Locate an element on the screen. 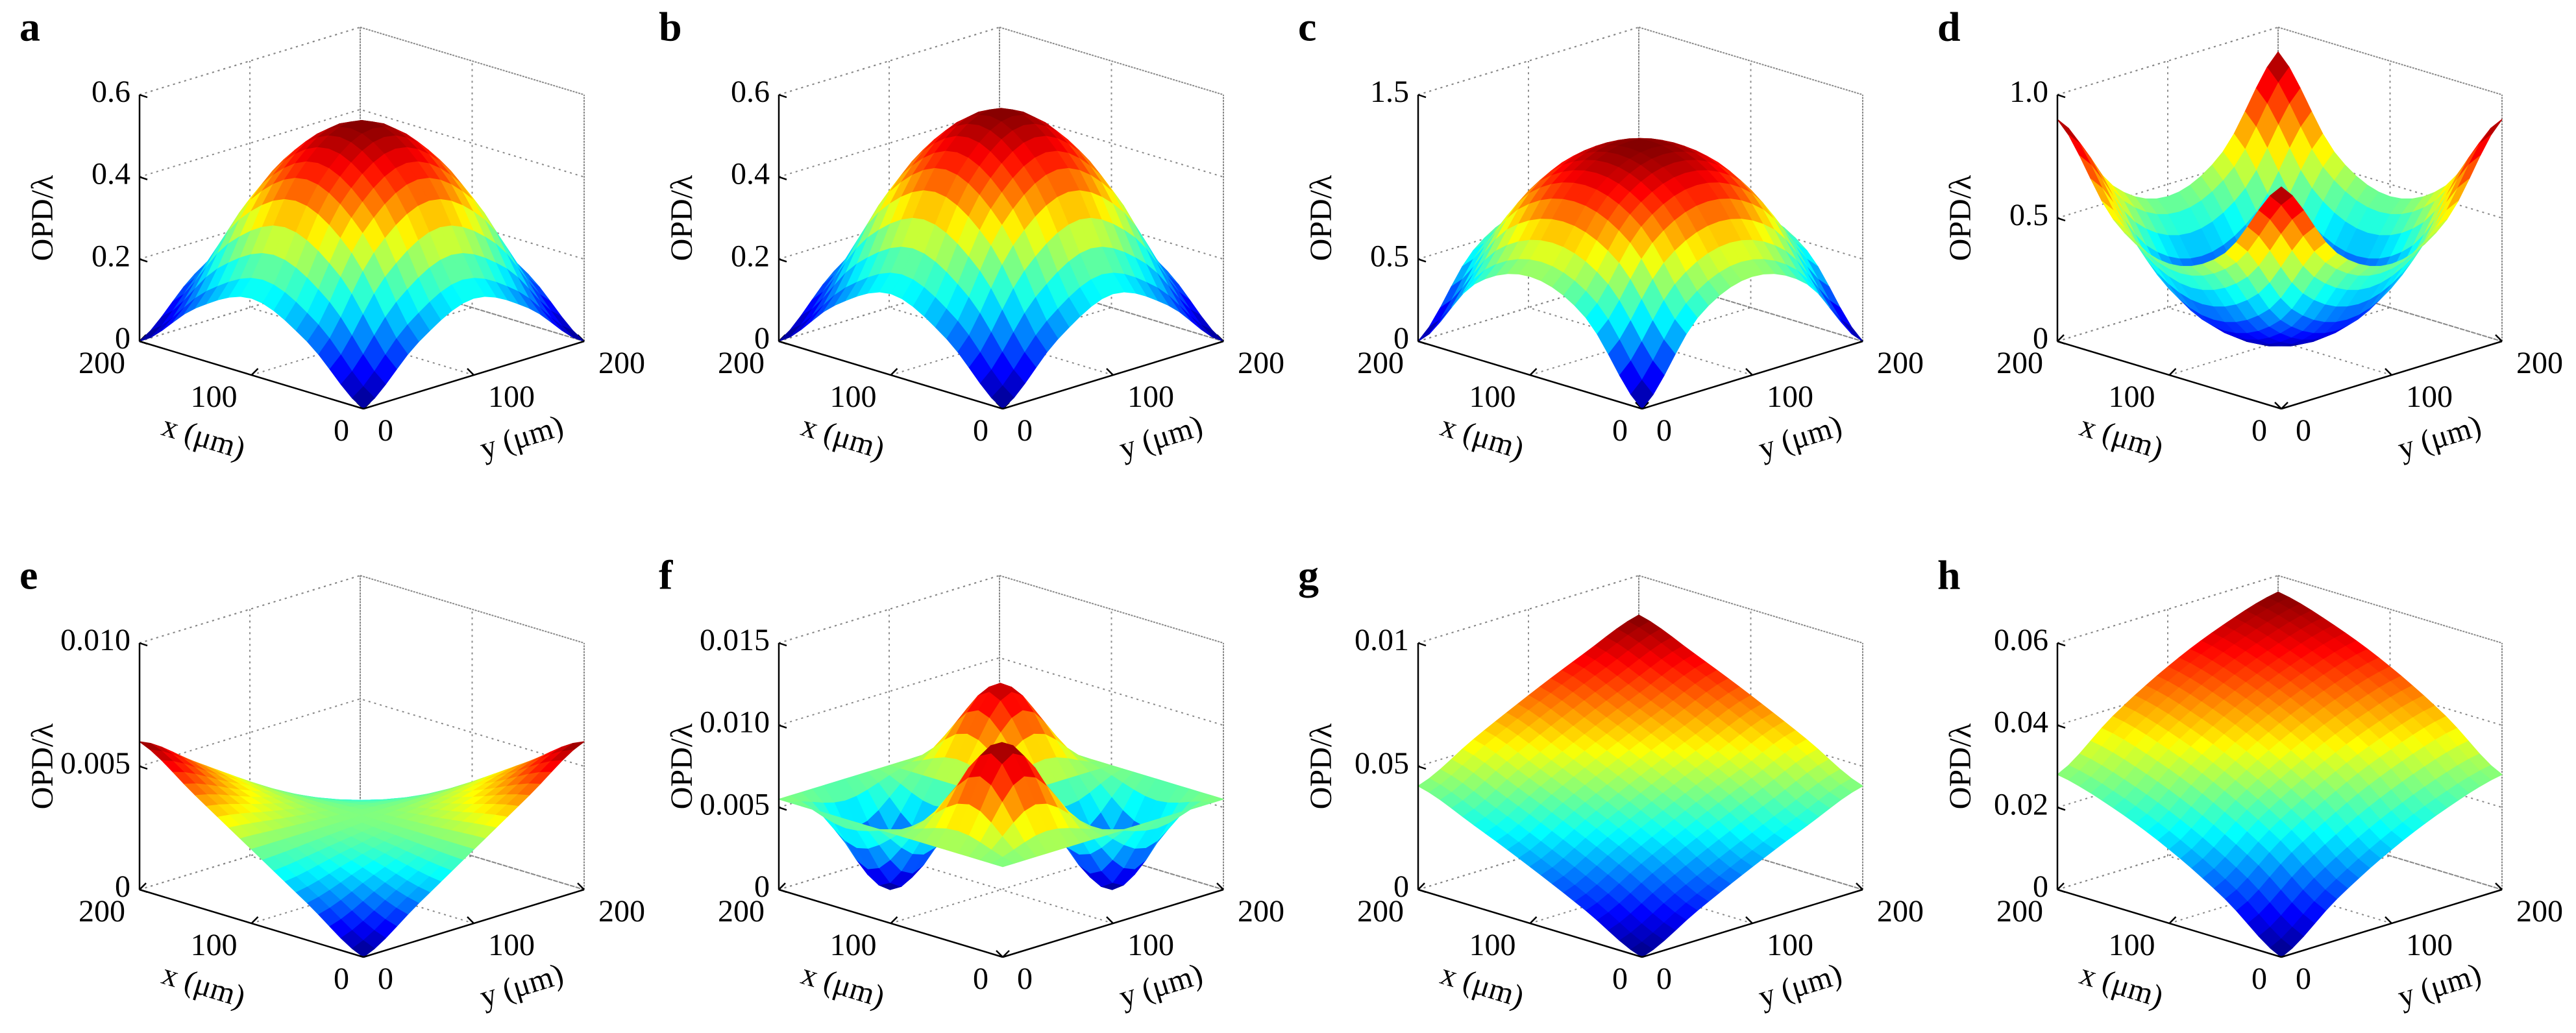 Image resolution: width=2576 pixels, height=1033 pixels. panel-label: a is located at coordinates (29, 27).